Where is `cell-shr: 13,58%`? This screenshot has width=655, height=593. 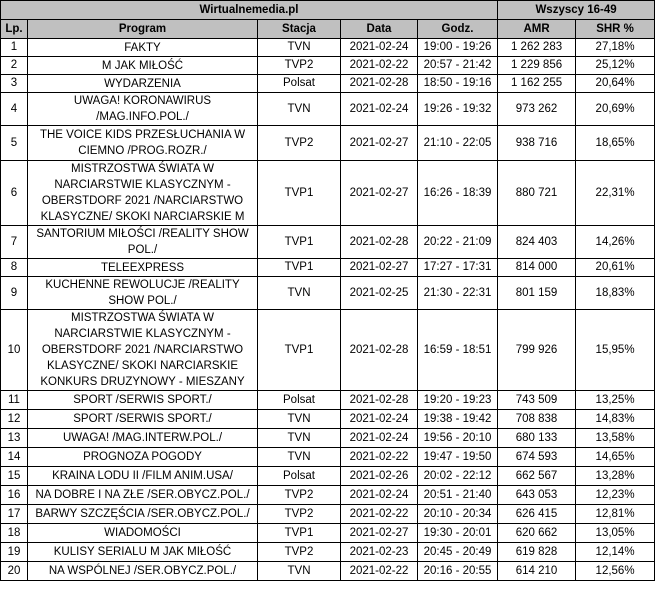 cell-shr: 13,58% is located at coordinates (615, 438).